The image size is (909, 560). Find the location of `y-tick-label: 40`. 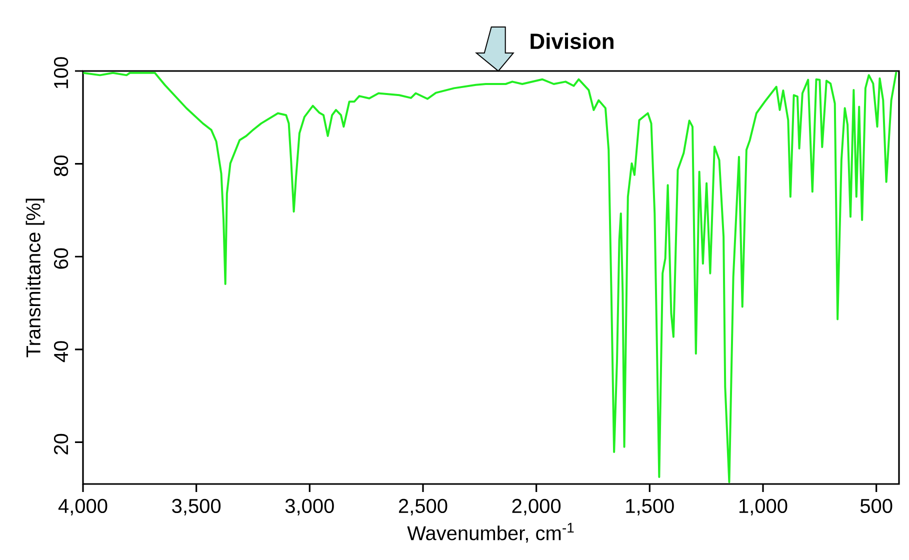

y-tick-label: 40 is located at coordinates (61, 351).